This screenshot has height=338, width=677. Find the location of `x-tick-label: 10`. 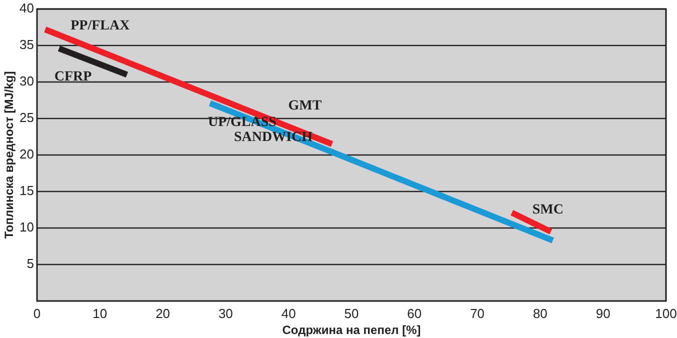

x-tick-label: 10 is located at coordinates (100, 313).